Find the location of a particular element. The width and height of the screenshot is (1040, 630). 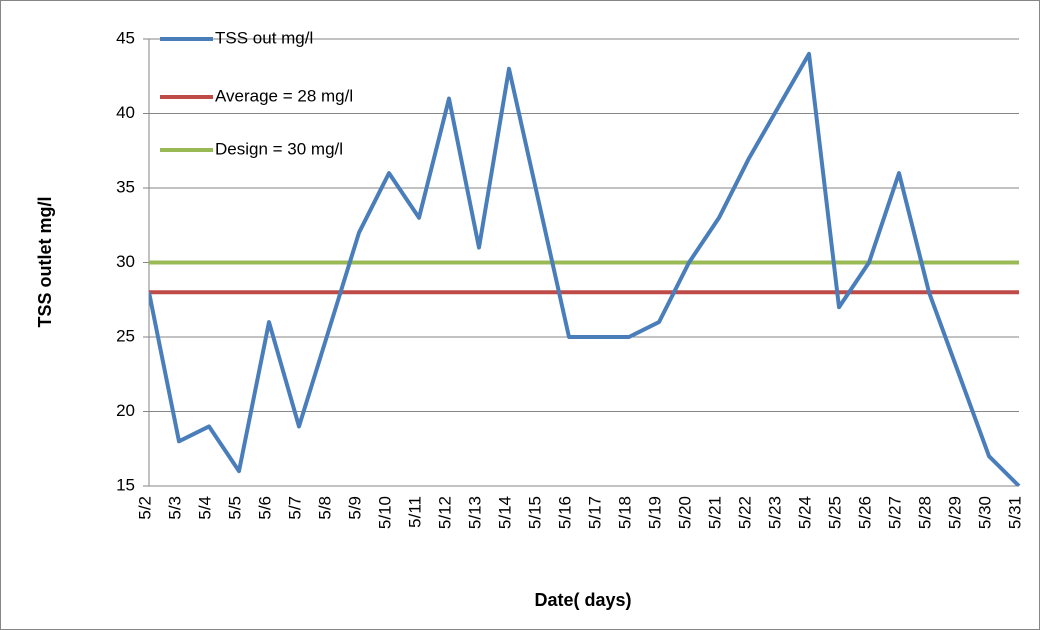

x-tick-label: 5/19 is located at coordinates (654, 512).